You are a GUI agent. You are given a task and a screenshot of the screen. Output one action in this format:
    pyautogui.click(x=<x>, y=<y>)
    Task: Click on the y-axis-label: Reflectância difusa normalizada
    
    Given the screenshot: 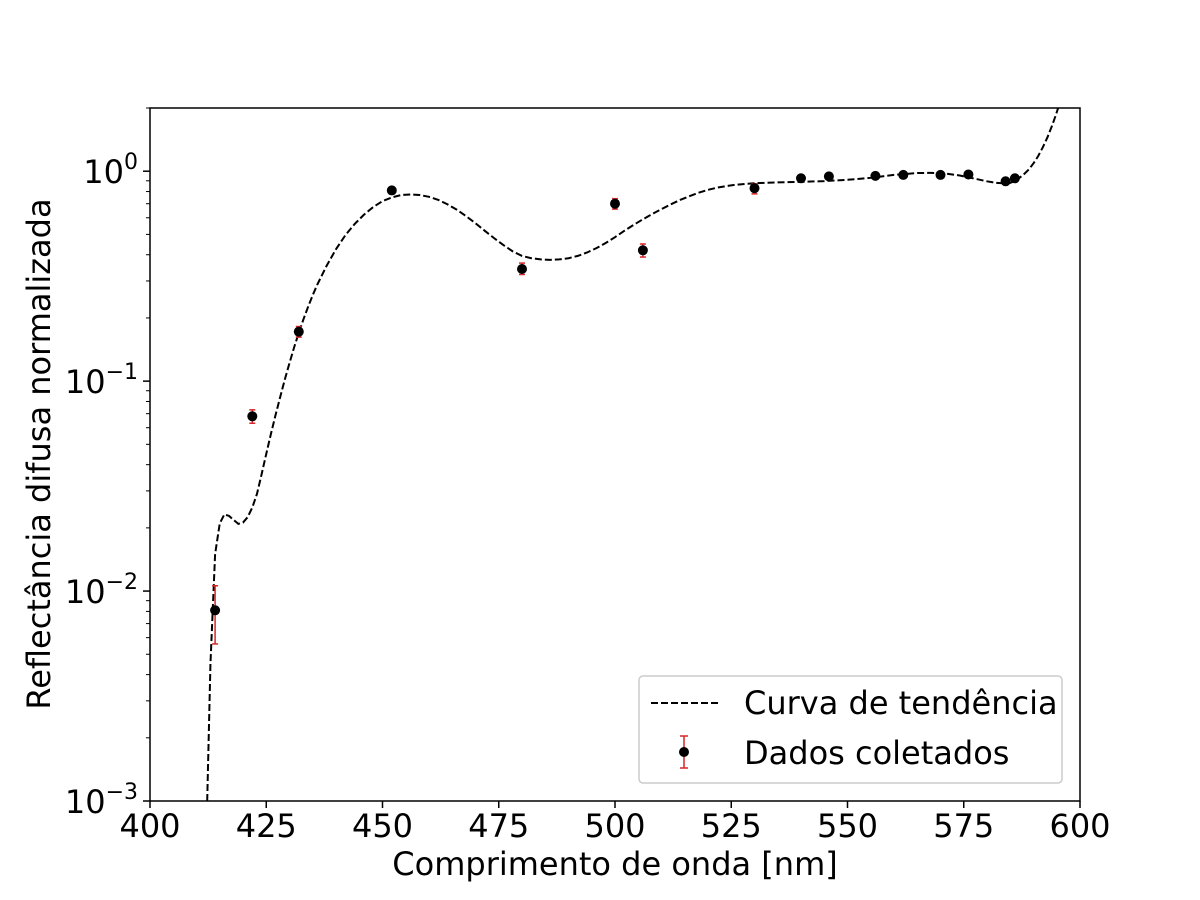 What is the action you would take?
    pyautogui.click(x=39, y=453)
    